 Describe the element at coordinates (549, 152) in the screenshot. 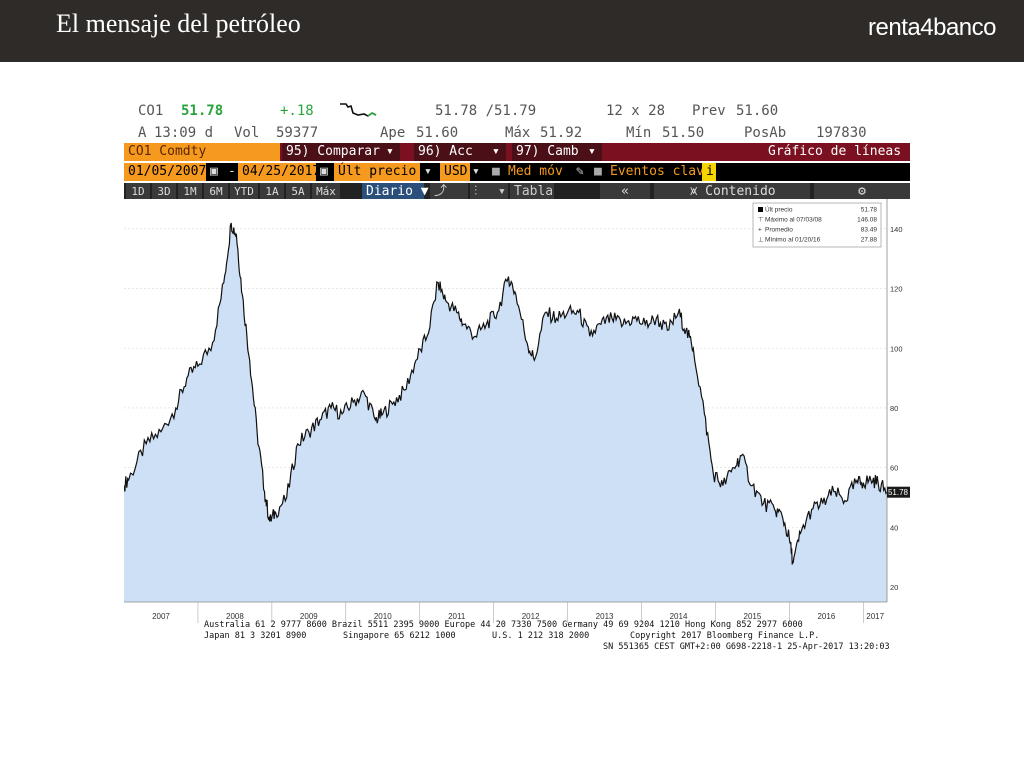

I see `change-button: 97) Camb` at that location.